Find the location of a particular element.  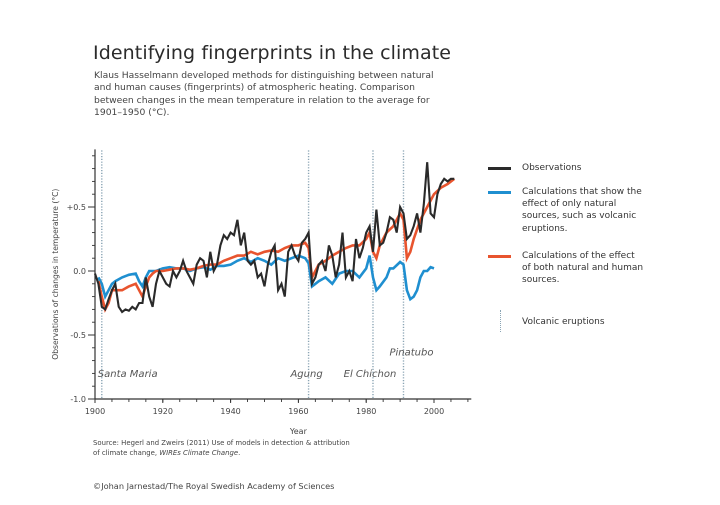

legend-swatch-observations is located at coordinates (499, 168).